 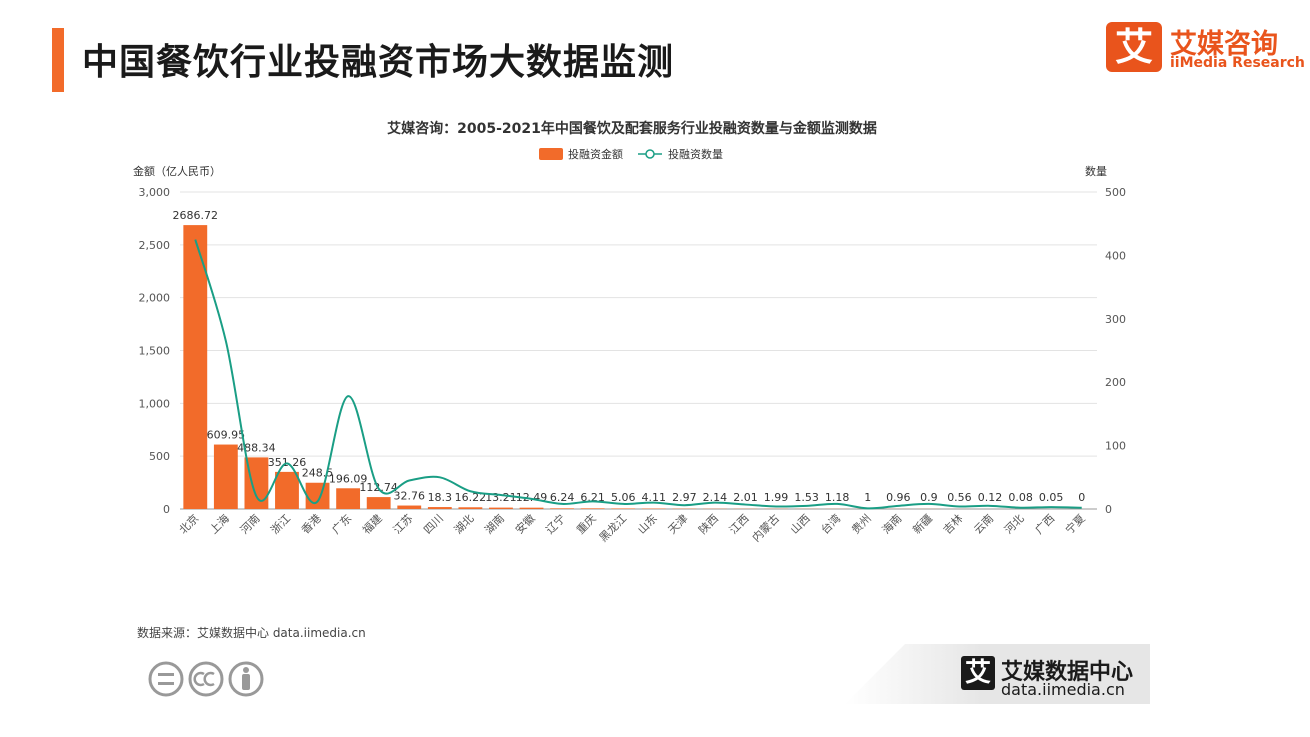 What do you see at coordinates (1134, 47) in the screenshot?
I see `logo-icon: 艾` at bounding box center [1134, 47].